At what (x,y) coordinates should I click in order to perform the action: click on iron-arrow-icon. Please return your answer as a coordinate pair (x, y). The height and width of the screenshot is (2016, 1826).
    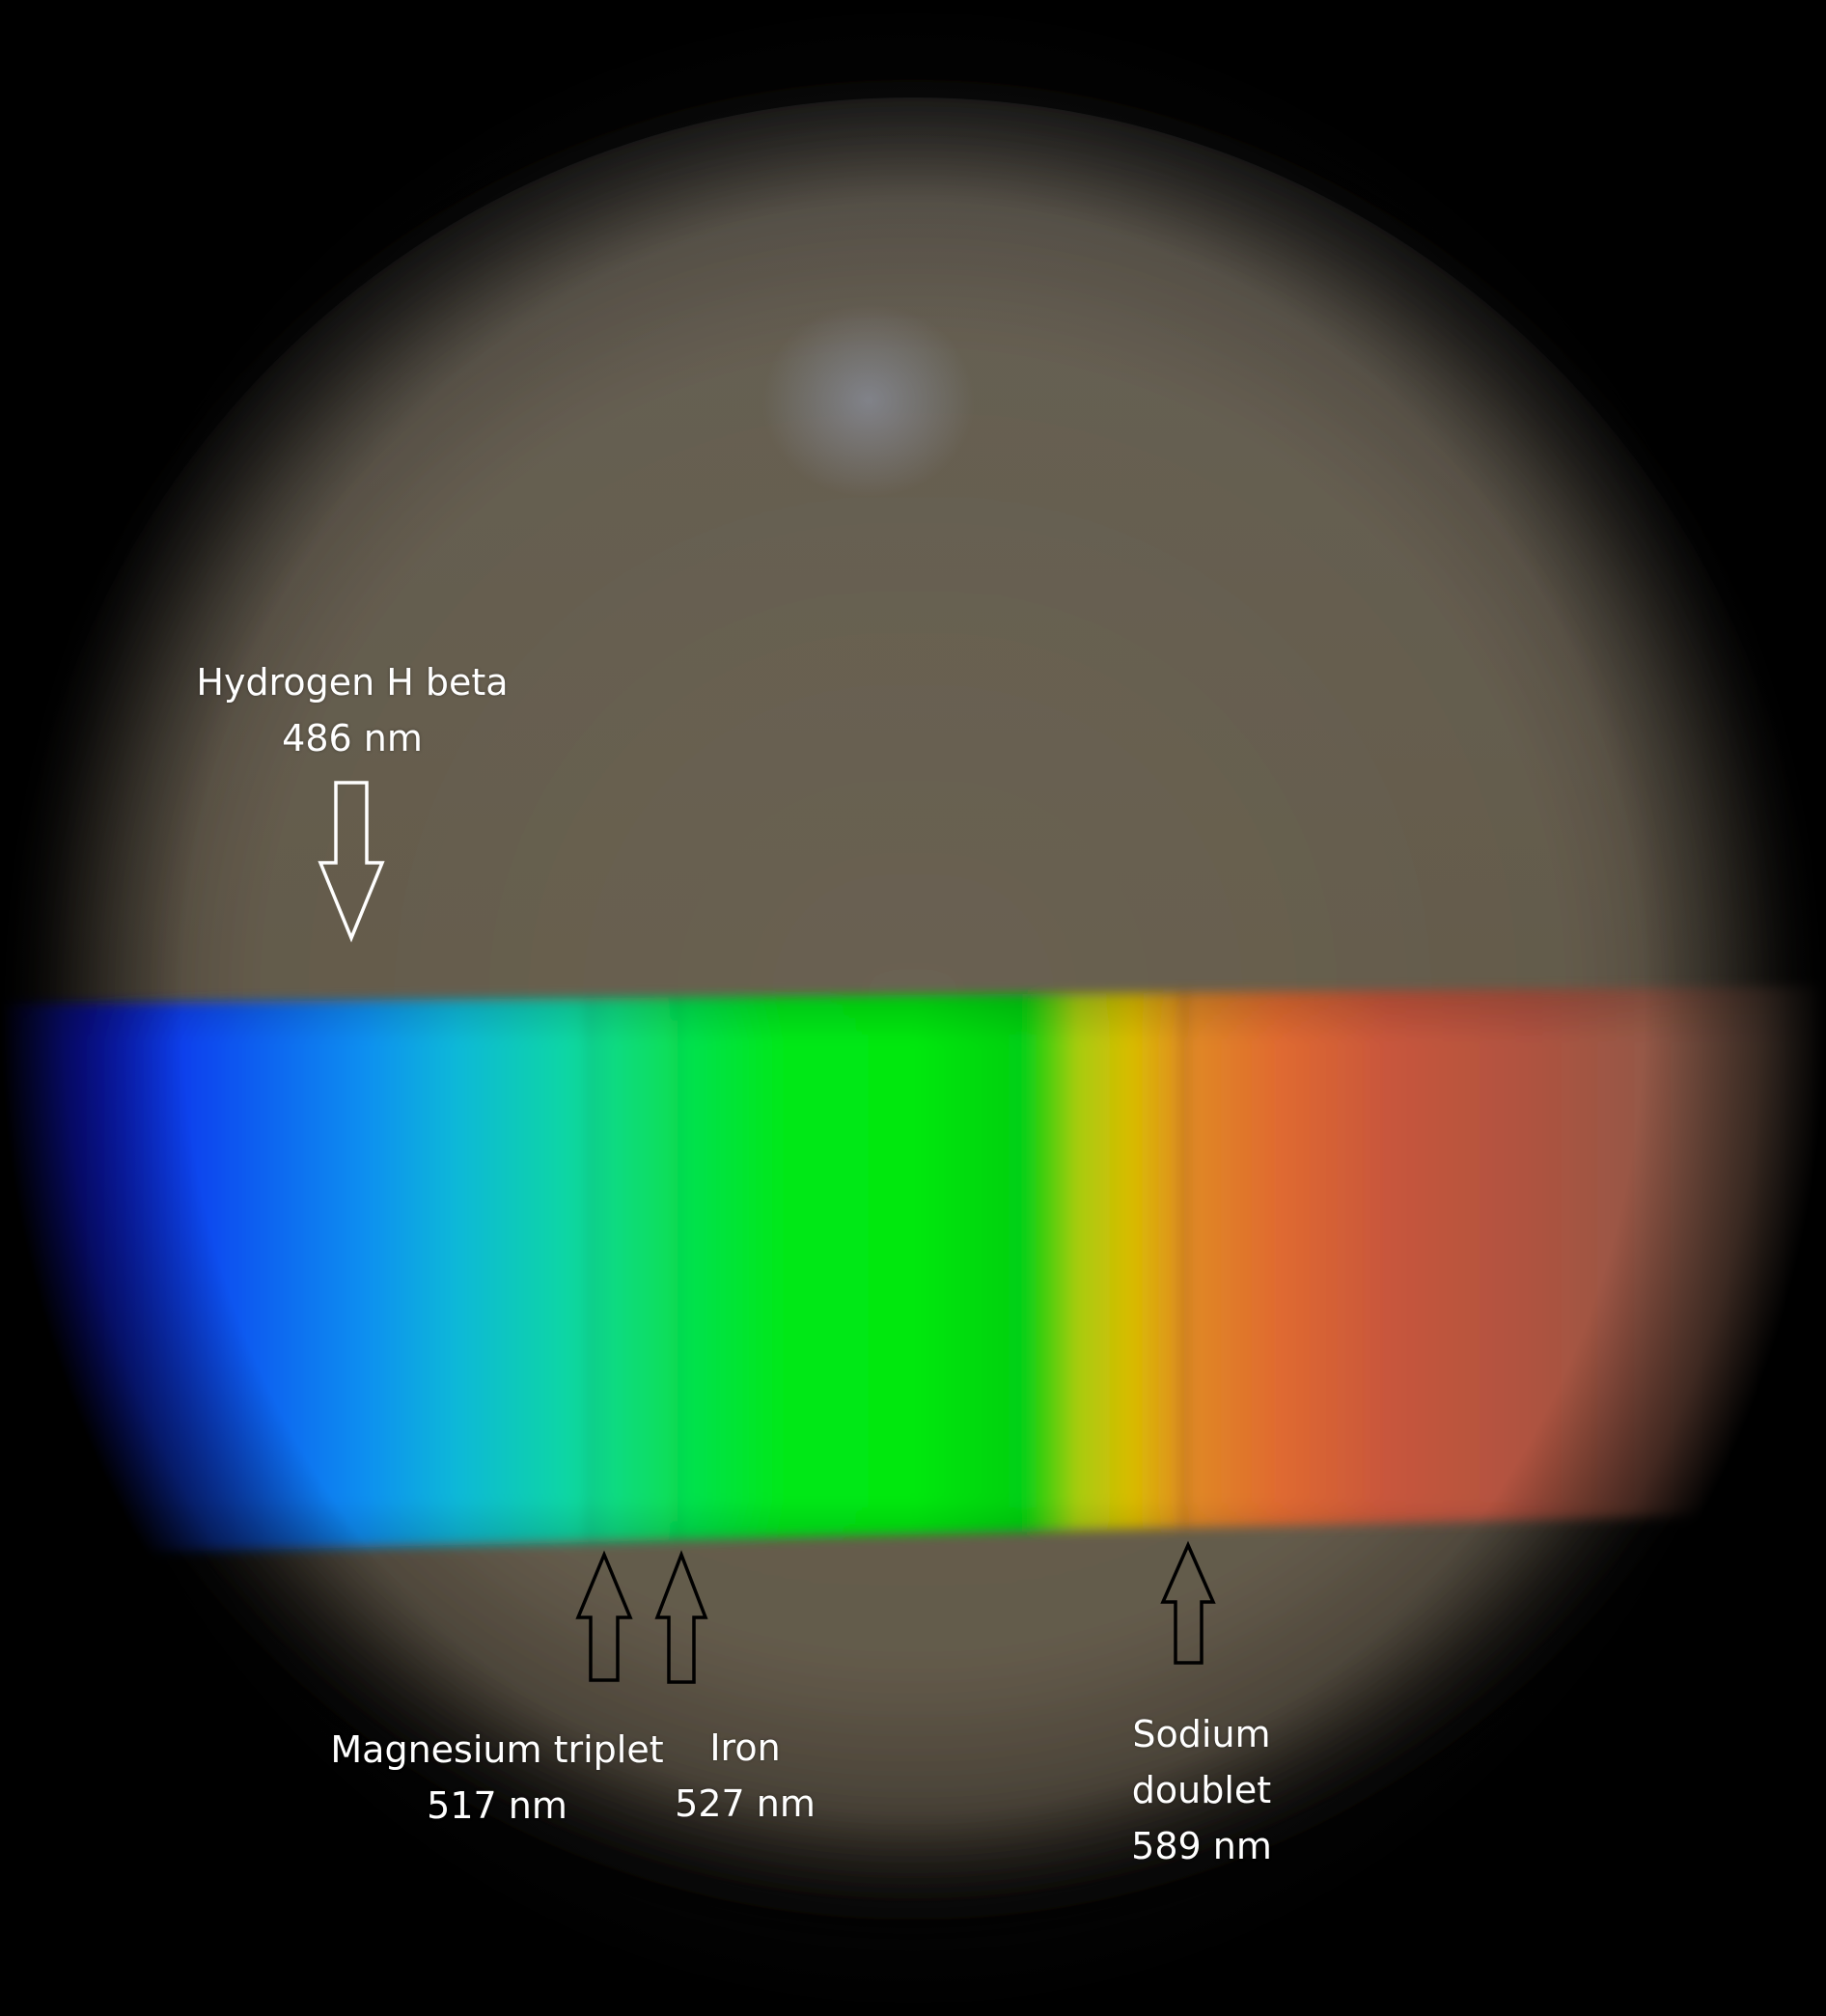
    Looking at the image, I should click on (681, 1617).